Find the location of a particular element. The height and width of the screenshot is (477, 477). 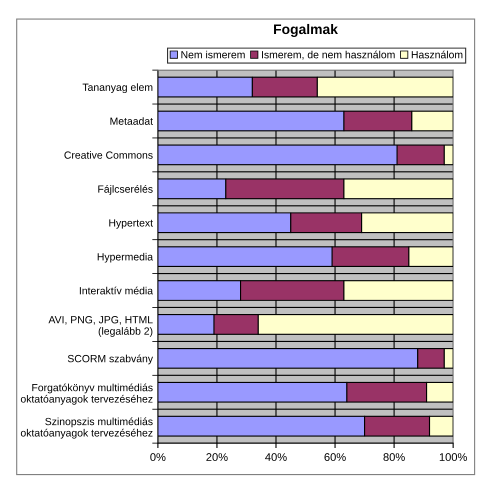

y-tick-label: Interaktív média is located at coordinates (117, 290).